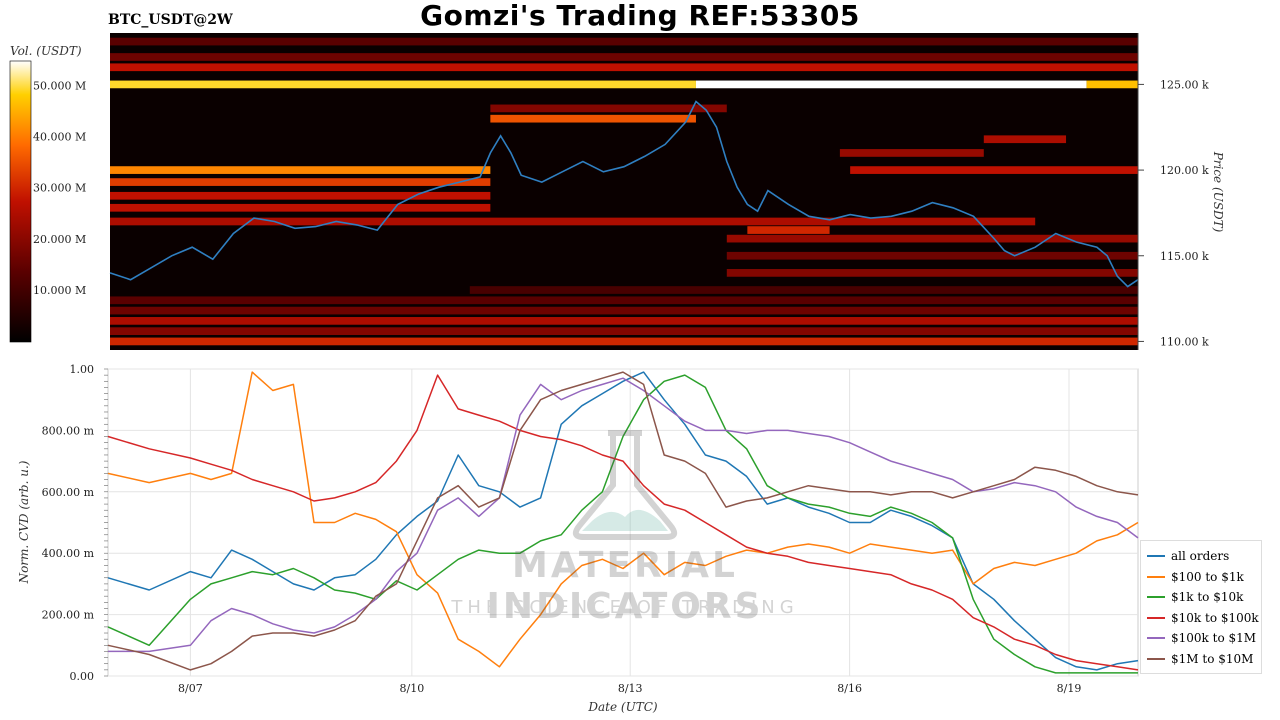 The width and height of the screenshot is (1280, 720). Describe the element at coordinates (170, 20) in the screenshot. I see `symbol-label: BTC_USDT@2W` at that location.